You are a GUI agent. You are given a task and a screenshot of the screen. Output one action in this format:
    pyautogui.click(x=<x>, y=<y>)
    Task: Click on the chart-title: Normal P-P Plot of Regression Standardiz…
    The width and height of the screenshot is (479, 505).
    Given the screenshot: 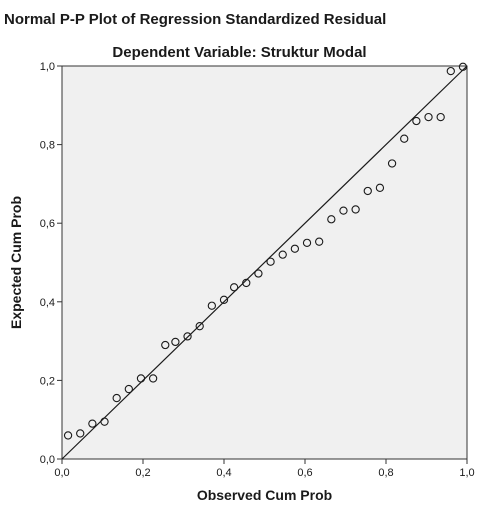 What is the action you would take?
    pyautogui.click(x=195, y=19)
    